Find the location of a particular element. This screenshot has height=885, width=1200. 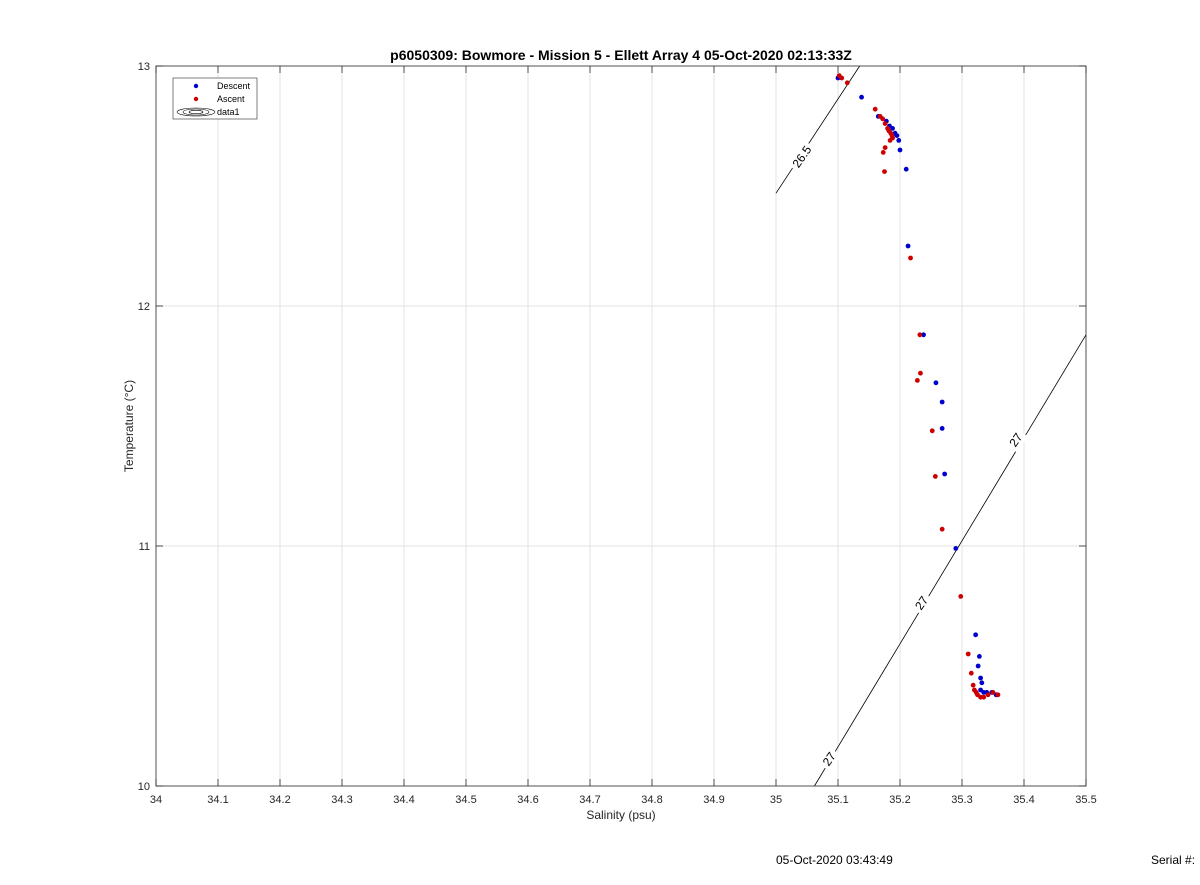

legend: Descent Ascent data1 is located at coordinates (215, 98).